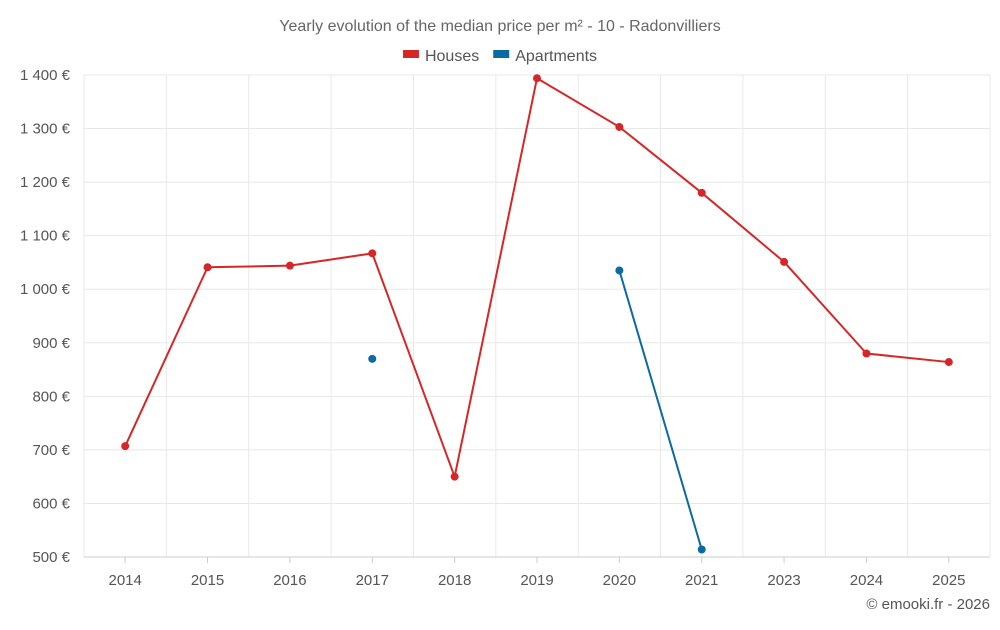 The width and height of the screenshot is (1000, 630). I want to click on x-tick-label: 2019, so click(536, 580).